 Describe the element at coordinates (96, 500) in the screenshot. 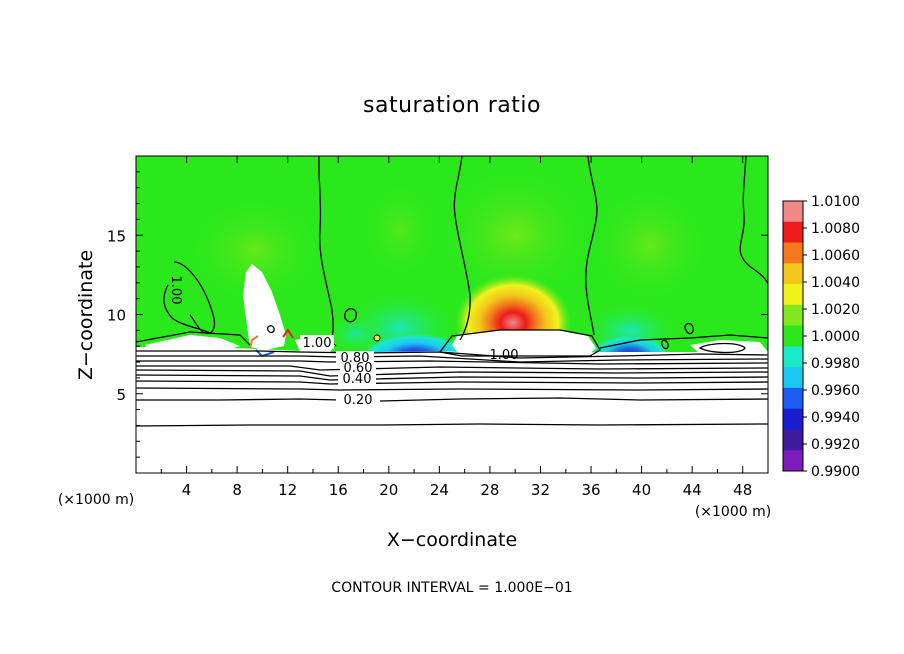

I see `x-origin-unit-label: (×1000 m)` at that location.